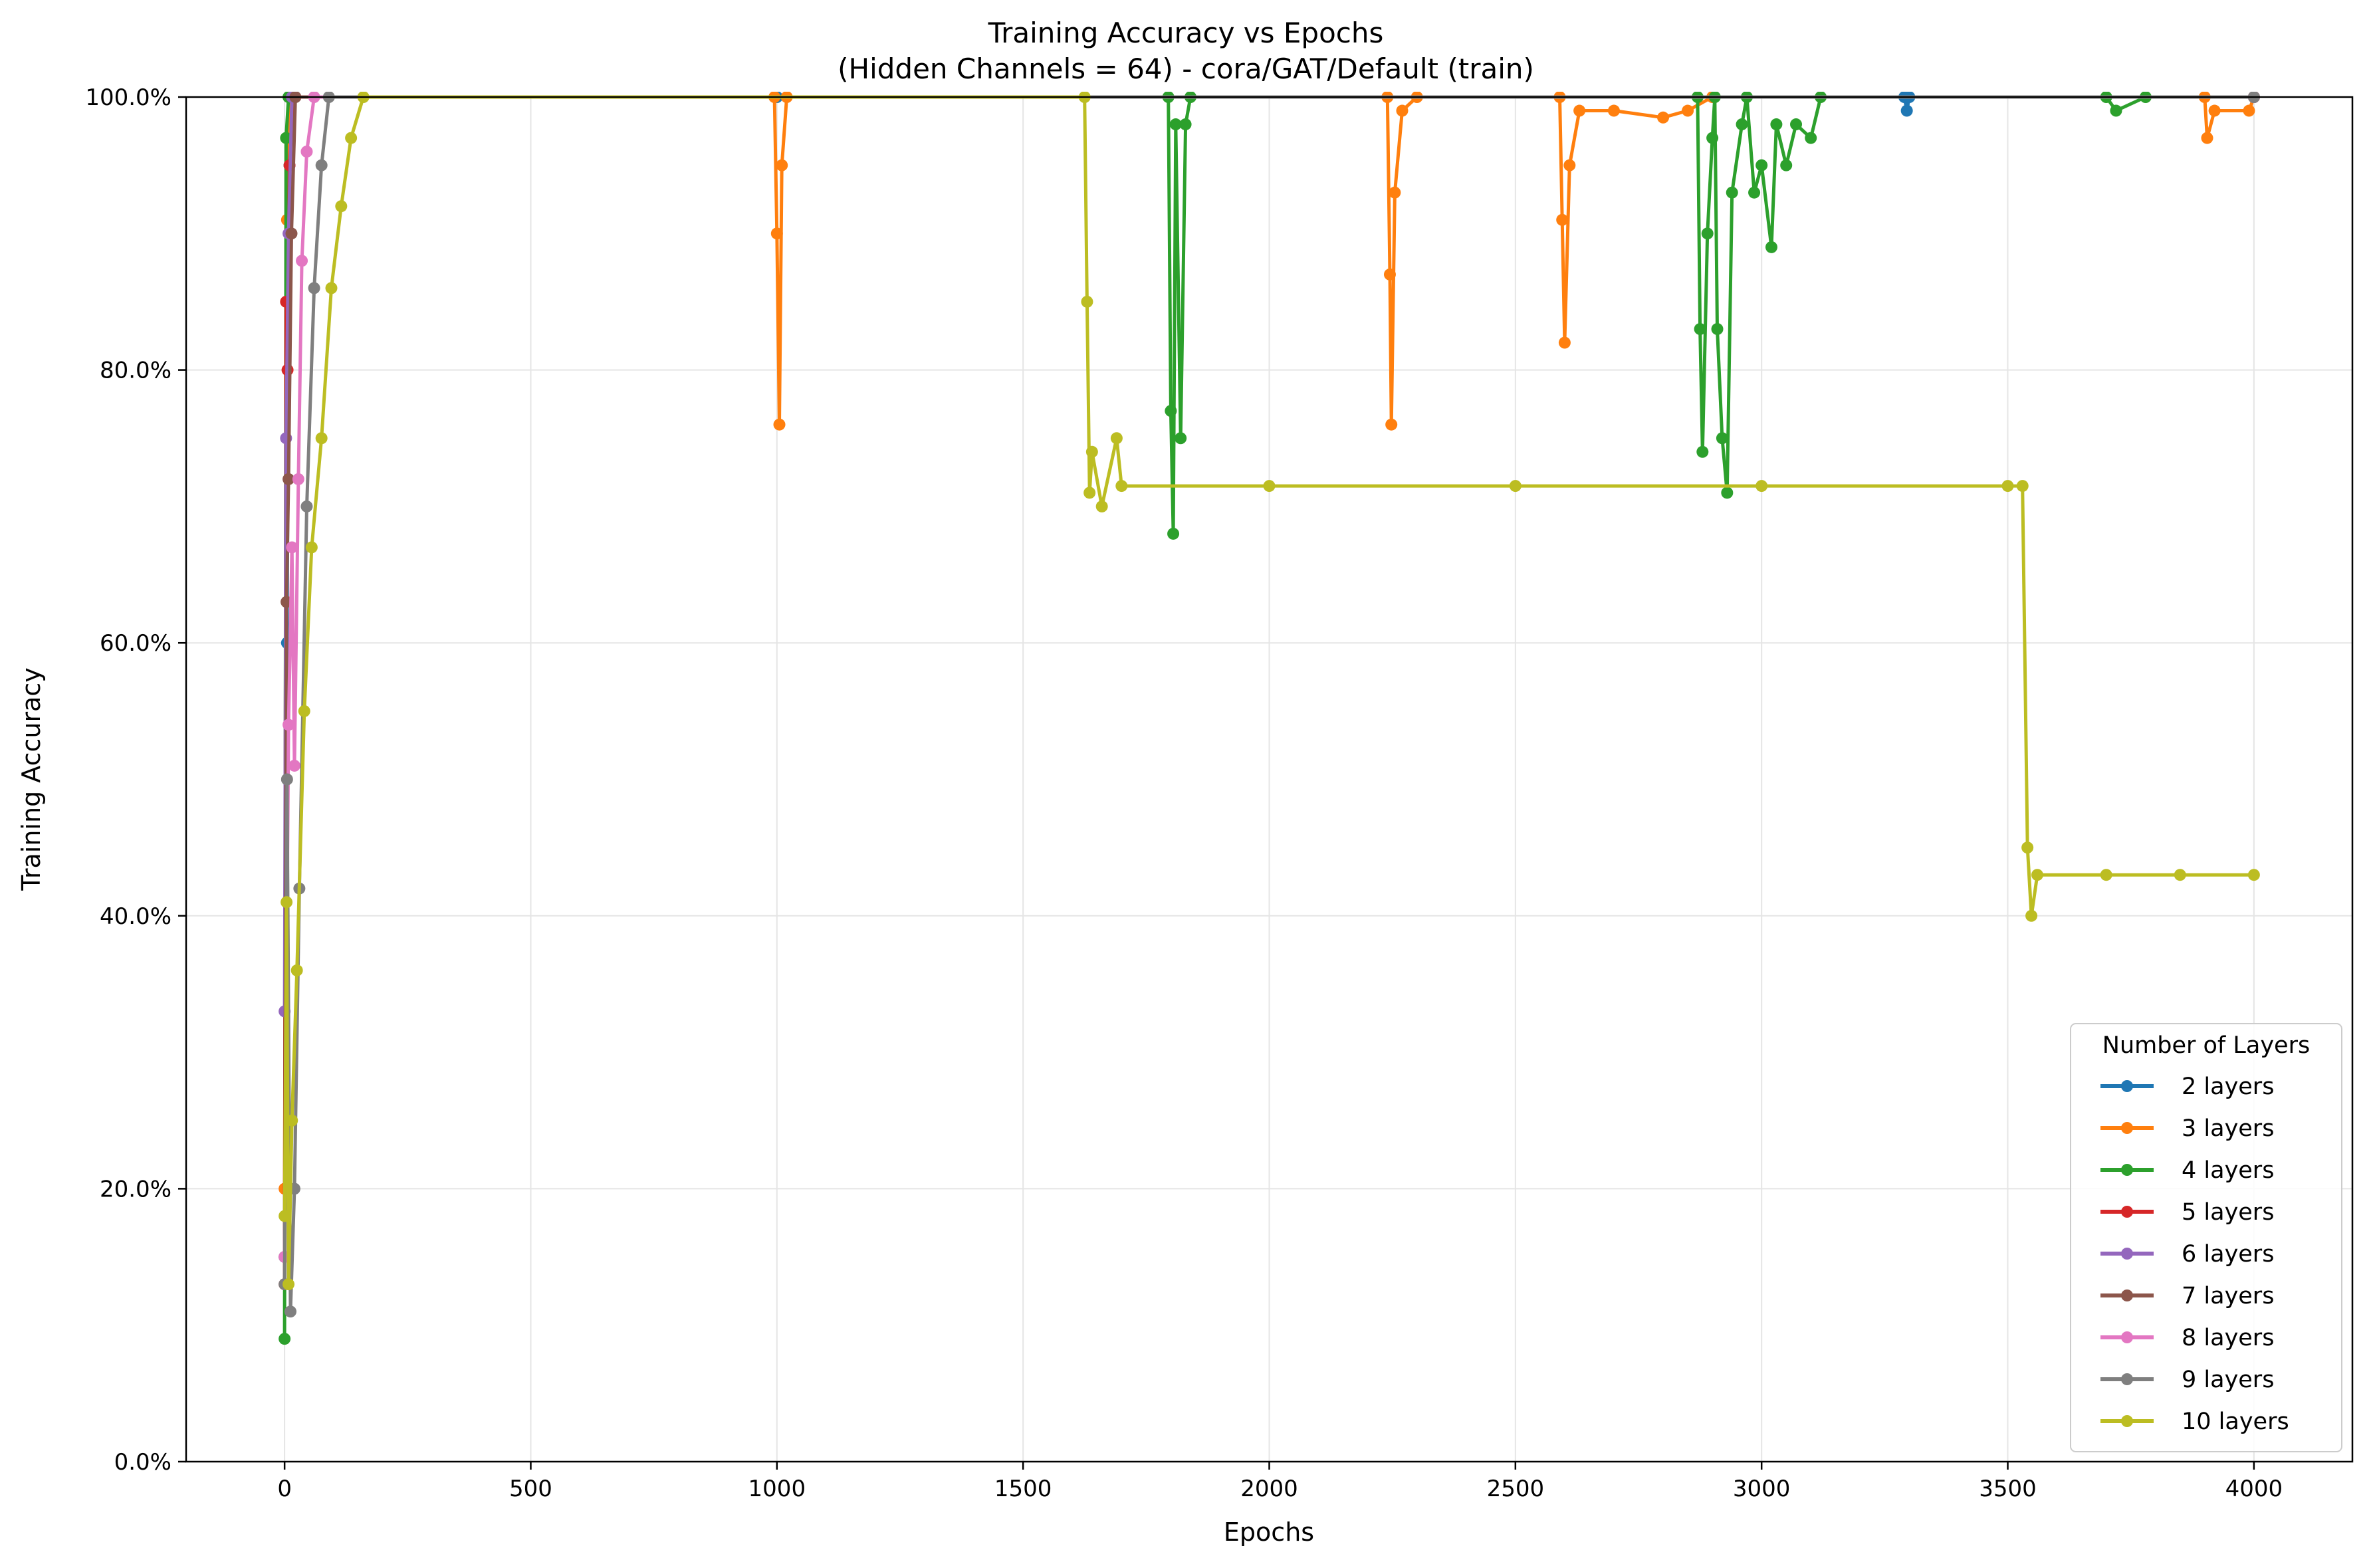  I want to click on legend-item: 8 layers, so click(2187, 1338).